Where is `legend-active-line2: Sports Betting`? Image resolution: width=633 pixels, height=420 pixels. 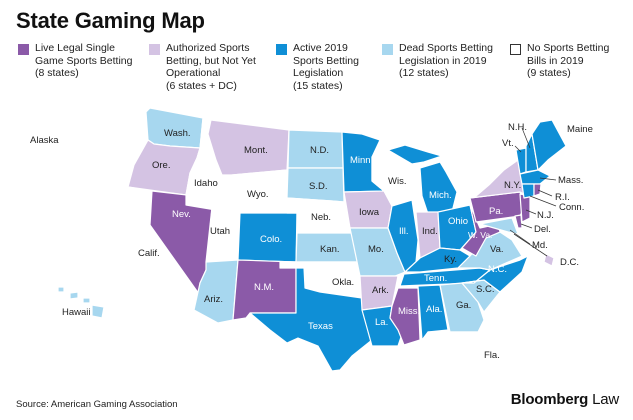
legend-active-line2: Sports Betting is located at coordinates (326, 60).